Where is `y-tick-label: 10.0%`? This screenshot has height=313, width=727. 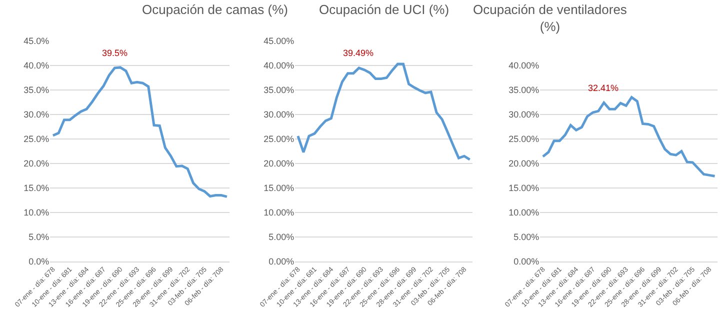 y-tick-label: 10.0% is located at coordinates (37, 213).